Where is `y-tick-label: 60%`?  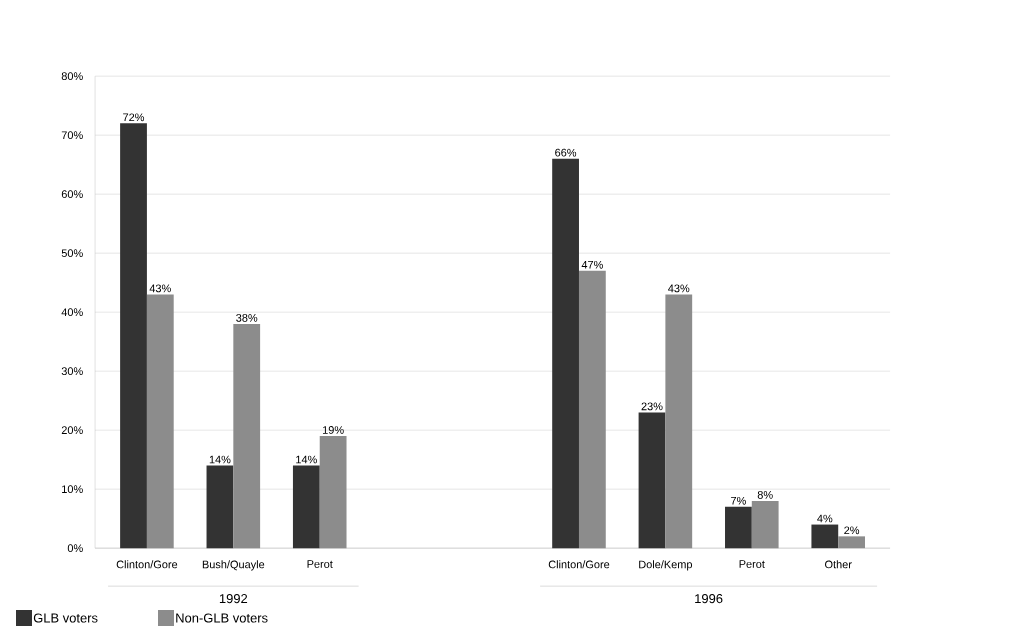
y-tick-label: 60% is located at coordinates (72, 194).